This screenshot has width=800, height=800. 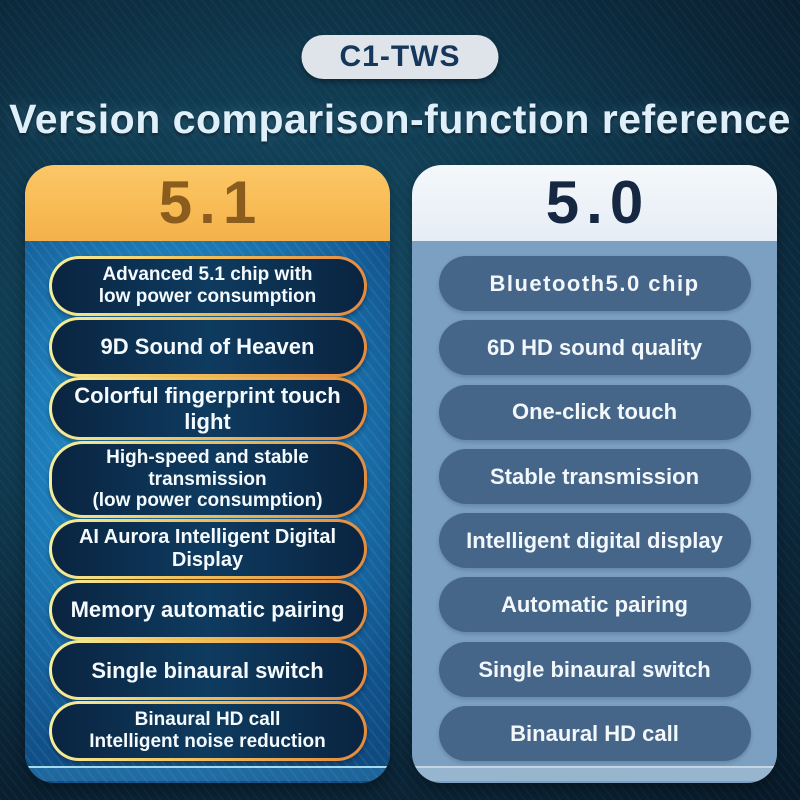 I want to click on feature-pill: AI Aurora Intelligent Digital Display, so click(x=207, y=548).